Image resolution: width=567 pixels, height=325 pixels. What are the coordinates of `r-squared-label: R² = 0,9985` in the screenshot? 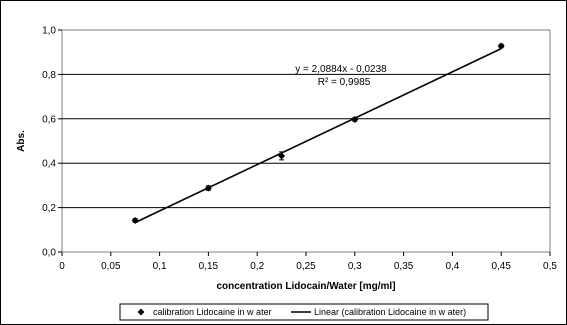 It's located at (344, 82).